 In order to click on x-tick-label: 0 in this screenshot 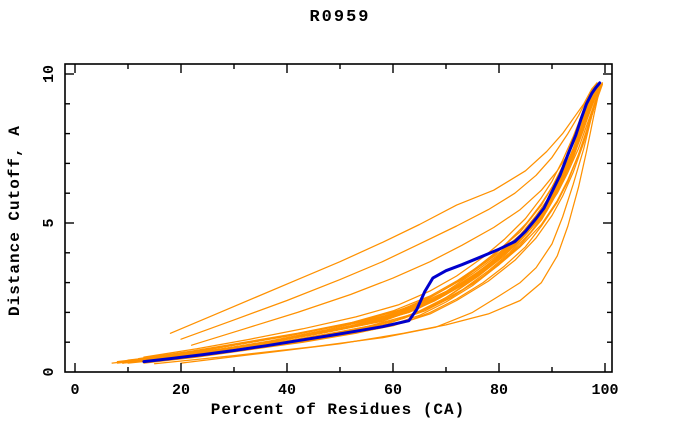, I will do `click(74, 390)`.